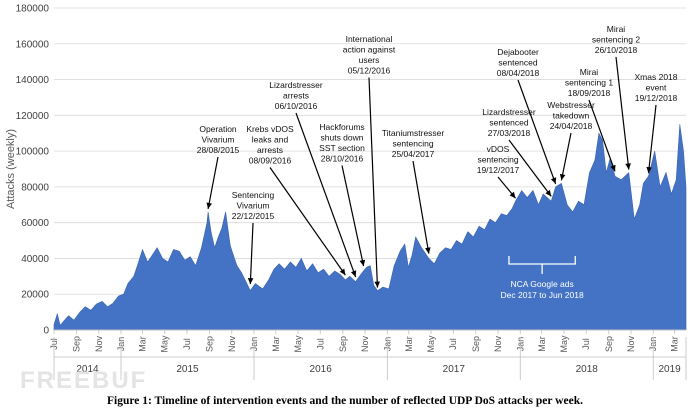  Describe the element at coordinates (518, 52) in the screenshot. I see `annotation-label: Dejabooter` at that location.